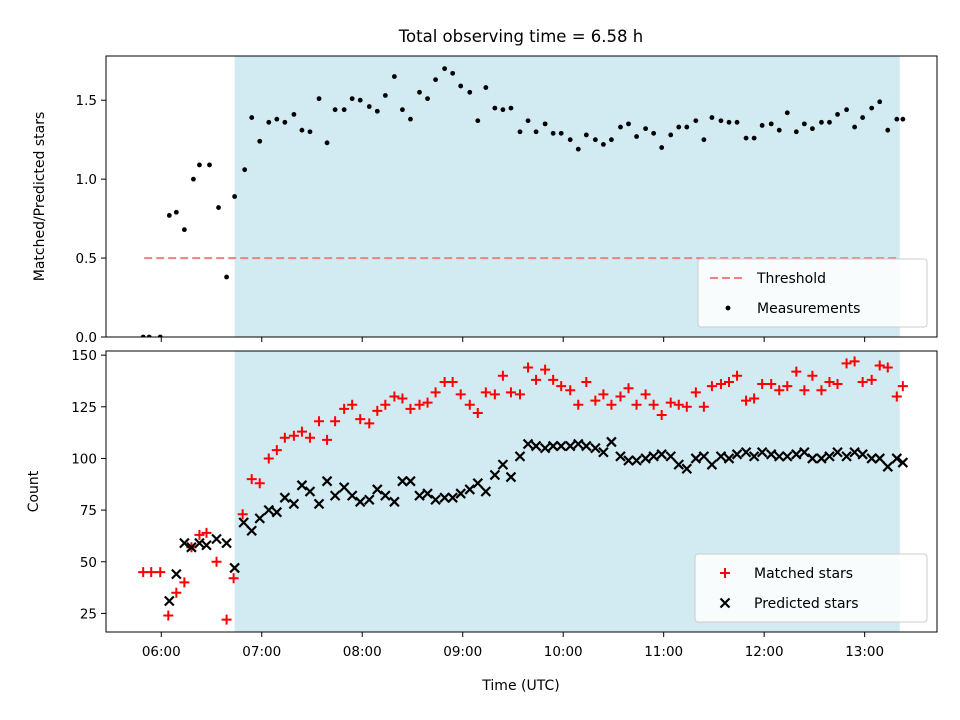 The image size is (960, 720). Describe the element at coordinates (725, 573) in the screenshot. I see `legend-plus-swatch` at that location.